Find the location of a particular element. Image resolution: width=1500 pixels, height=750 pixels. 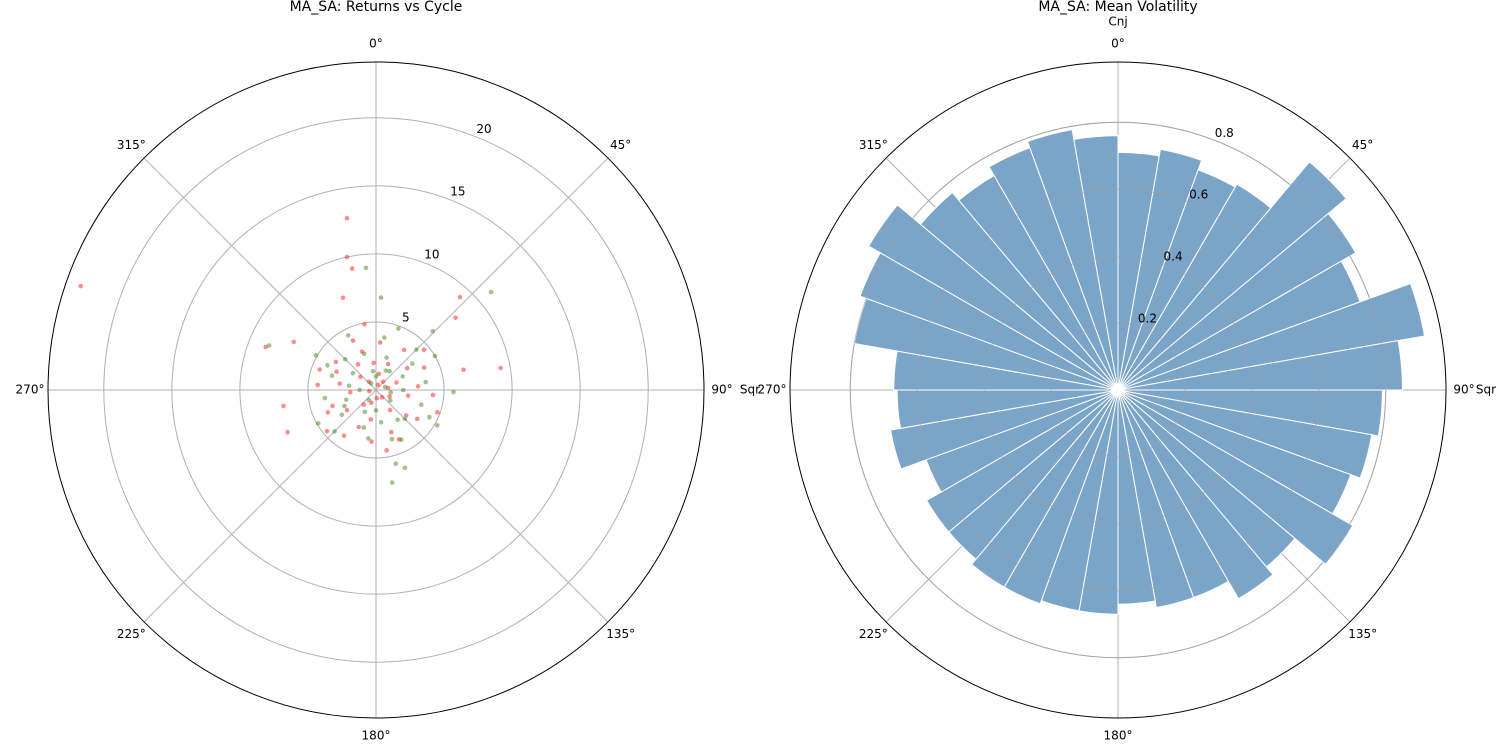

angular-tick-label: 315° is located at coordinates (131, 145).